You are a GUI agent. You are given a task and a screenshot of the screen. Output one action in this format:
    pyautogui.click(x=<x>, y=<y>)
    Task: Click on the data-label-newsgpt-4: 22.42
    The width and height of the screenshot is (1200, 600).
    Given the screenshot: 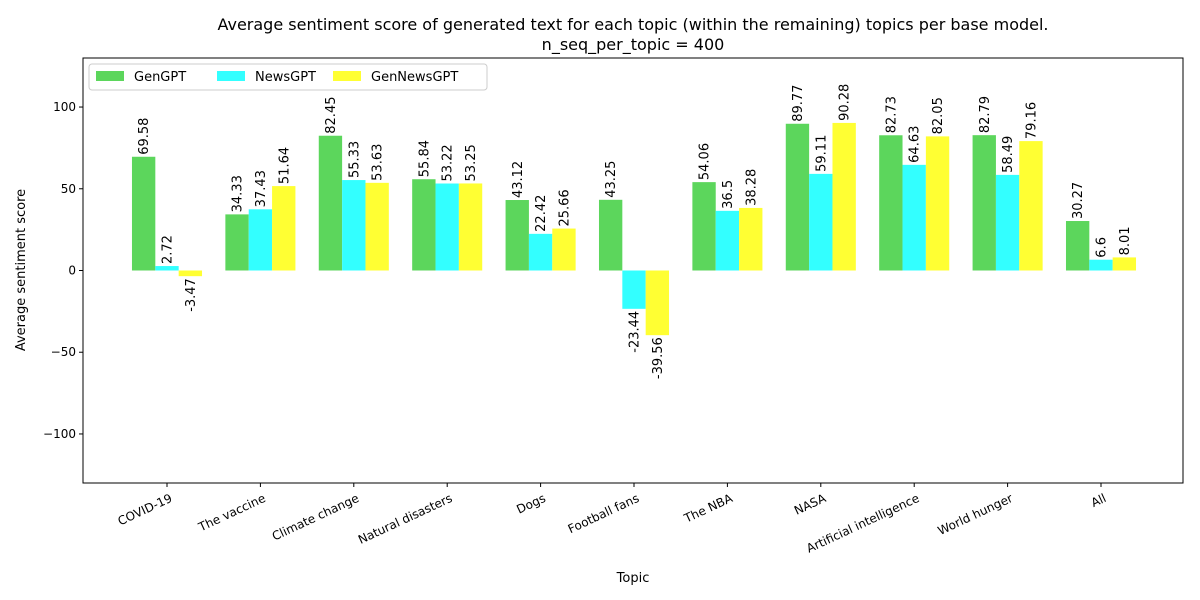 What is the action you would take?
    pyautogui.click(x=541, y=213)
    